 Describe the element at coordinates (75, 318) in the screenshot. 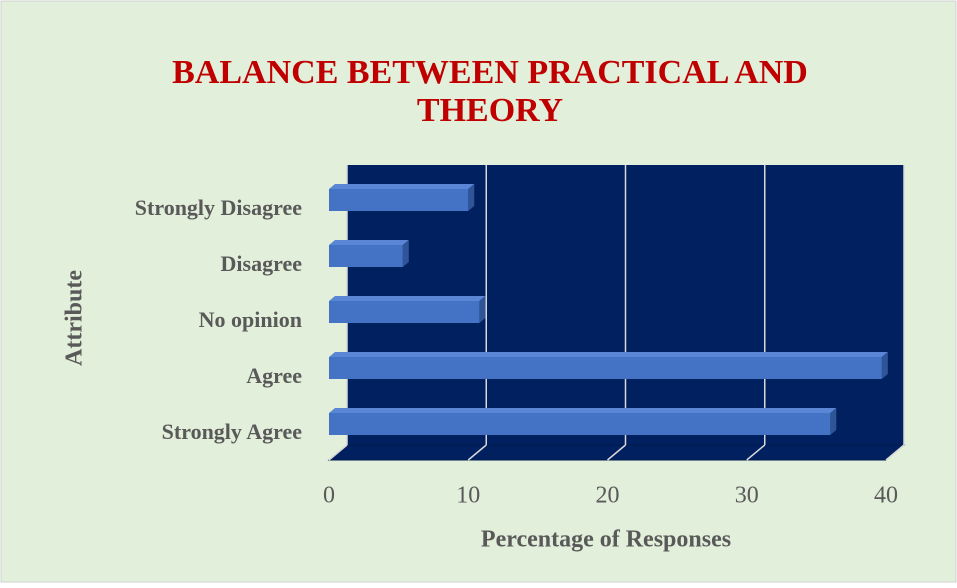

I see `y-axis-title: Attribute` at that location.